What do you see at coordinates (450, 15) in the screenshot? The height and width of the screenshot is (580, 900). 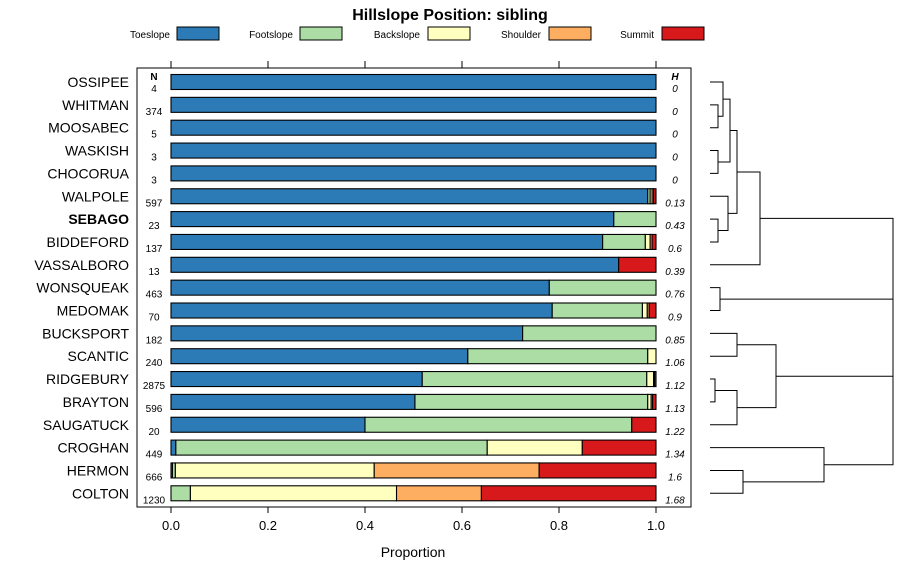 I see `chart-title: Hillslope Position: sibling` at bounding box center [450, 15].